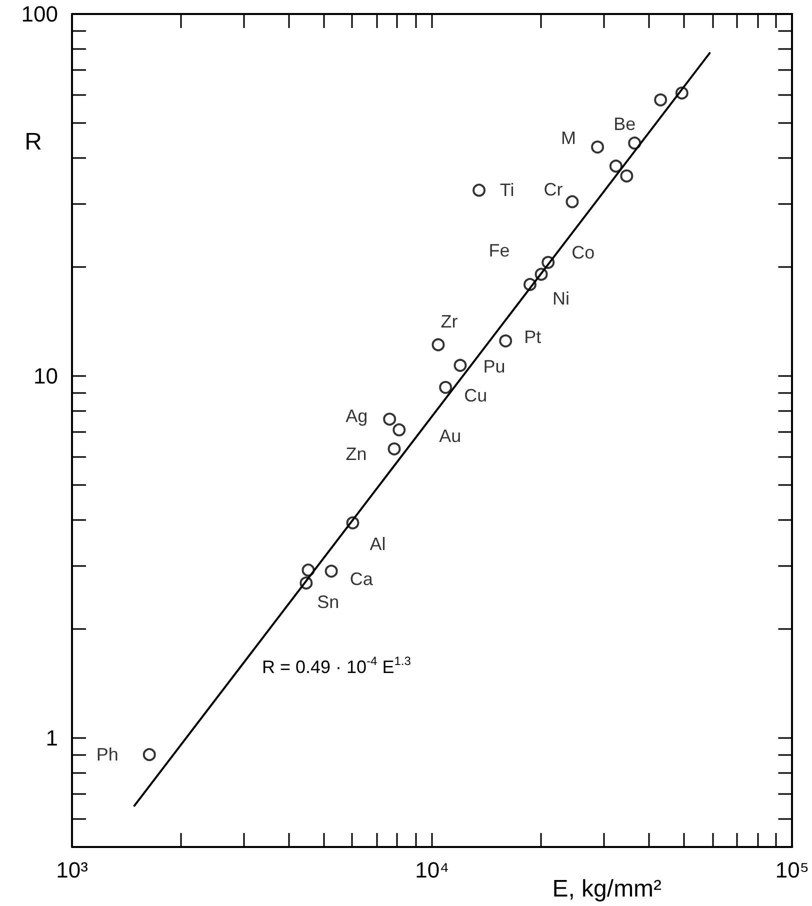 This screenshot has width=812, height=906. Describe the element at coordinates (356, 454) in the screenshot. I see `annotation: Zn` at that location.